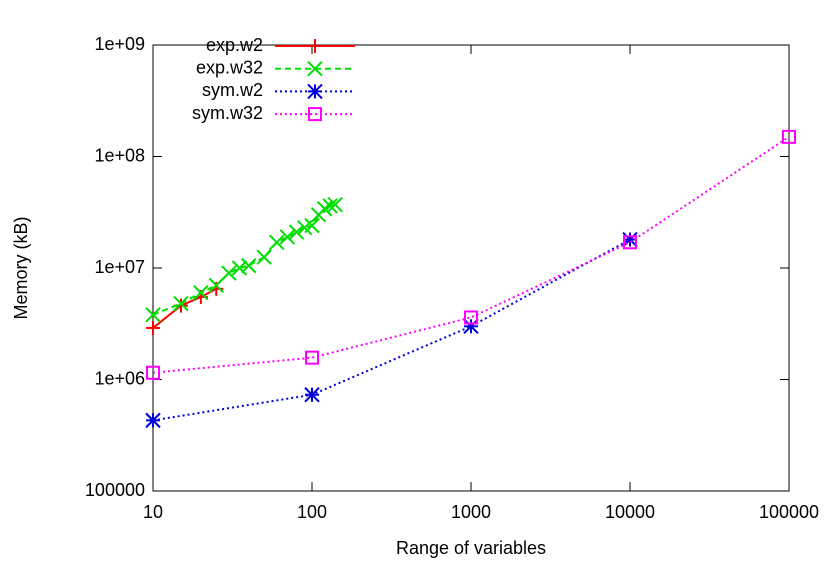  Describe the element at coordinates (630, 512) in the screenshot. I see `x-tick-label: 10000` at that location.